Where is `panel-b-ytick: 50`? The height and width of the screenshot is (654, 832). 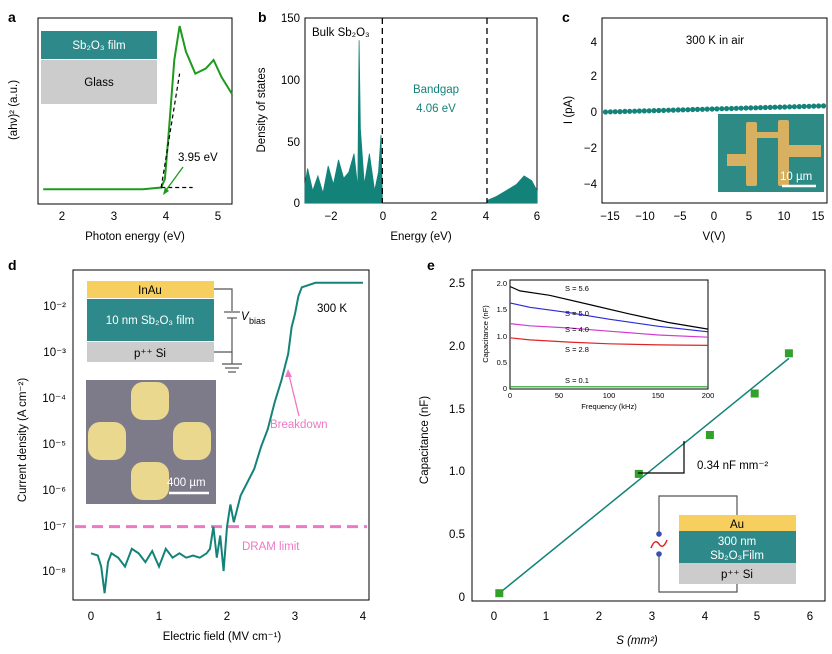
panel-b-ytick: 50 is located at coordinates (293, 143).